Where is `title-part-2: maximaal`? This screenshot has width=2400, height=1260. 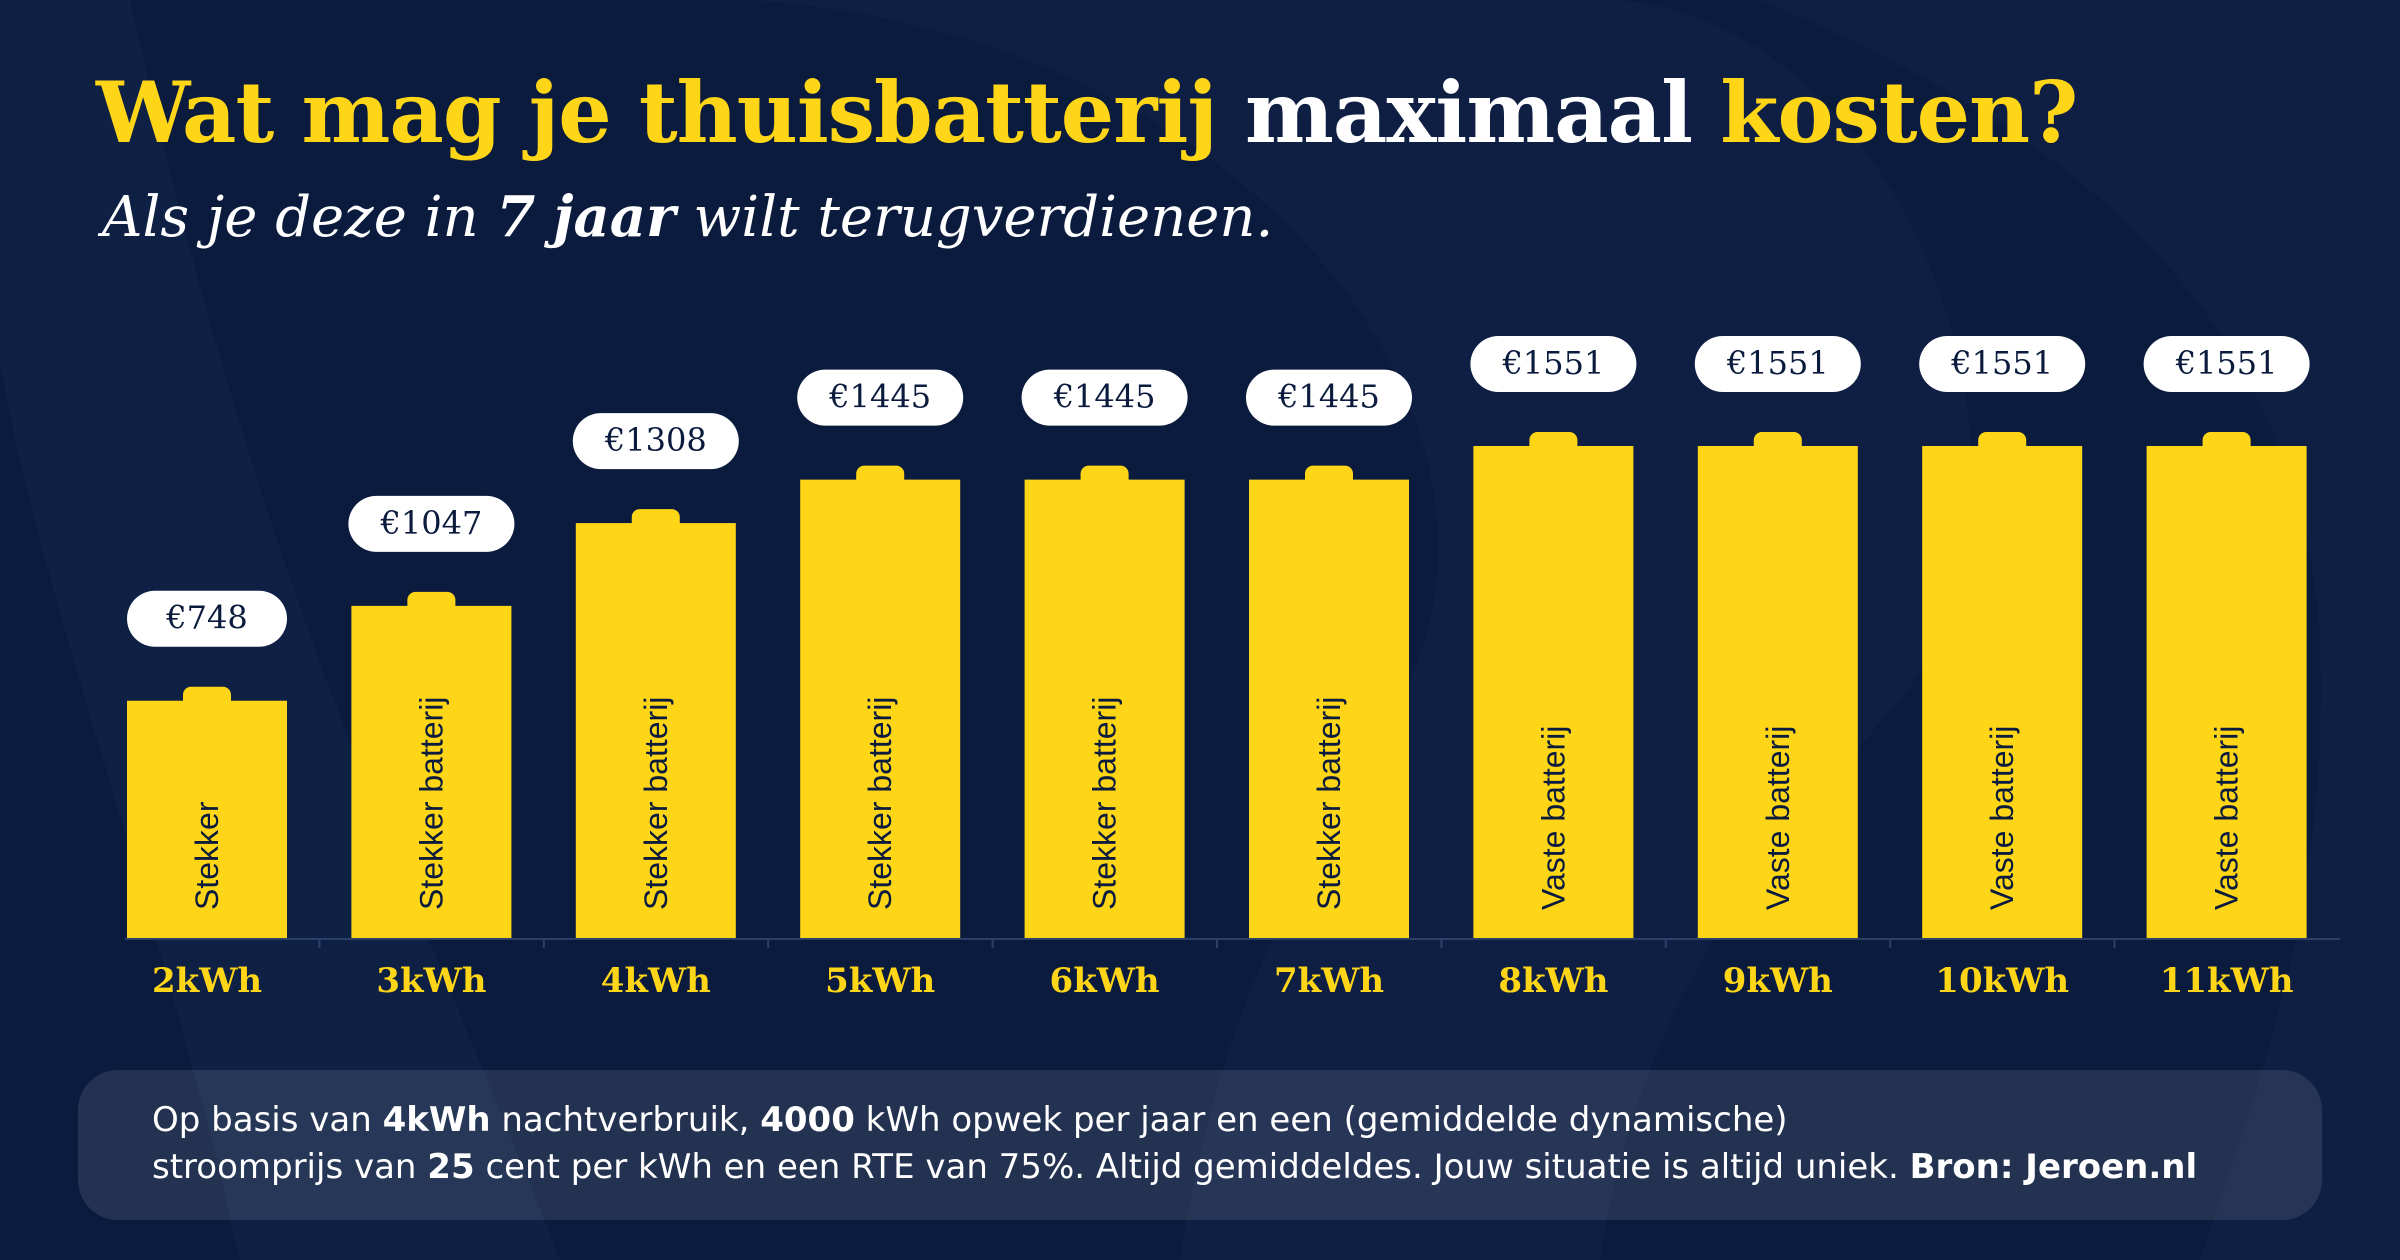 title-part-2: maximaal is located at coordinates (1469, 112).